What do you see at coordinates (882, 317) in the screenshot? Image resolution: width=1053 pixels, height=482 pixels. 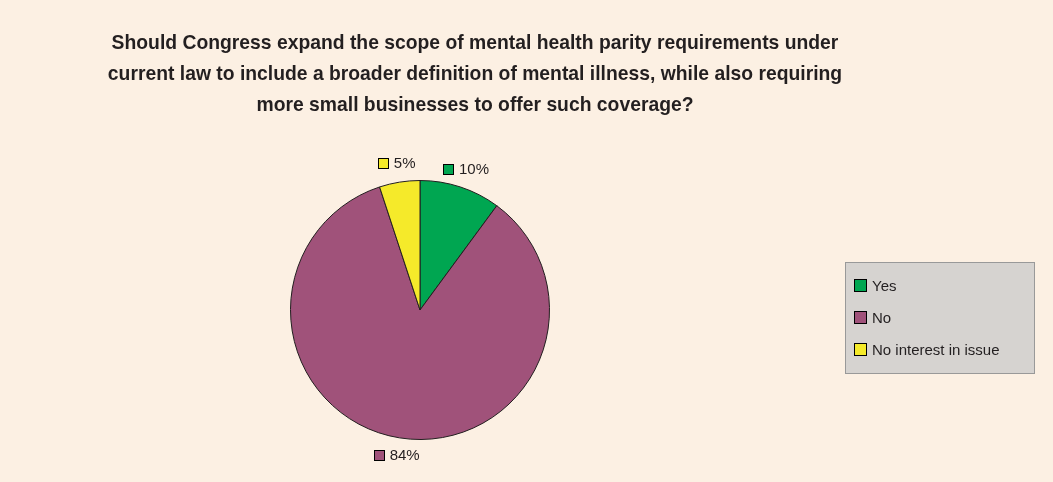 I see `legend-label: No` at bounding box center [882, 317].